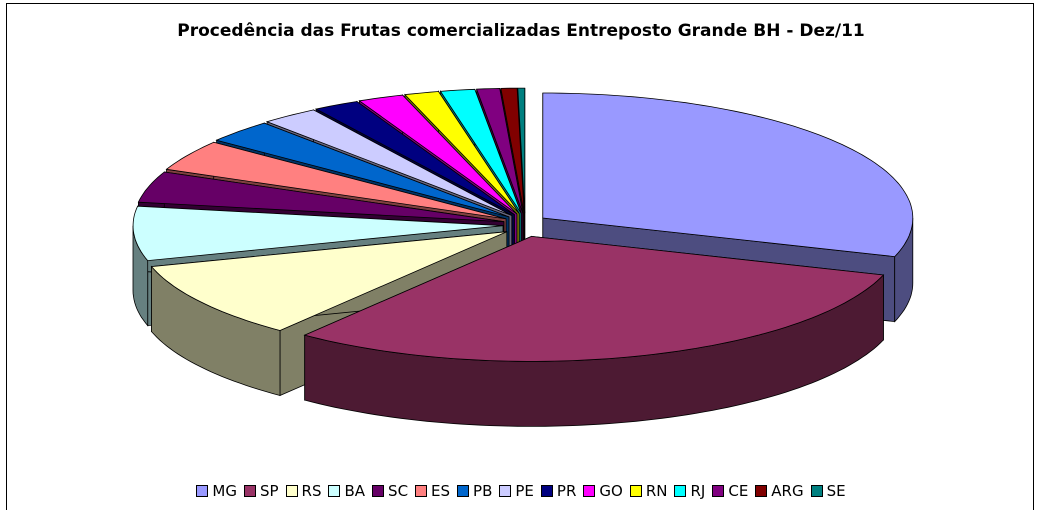  I want to click on legend-item: RN, so click(648, 491).